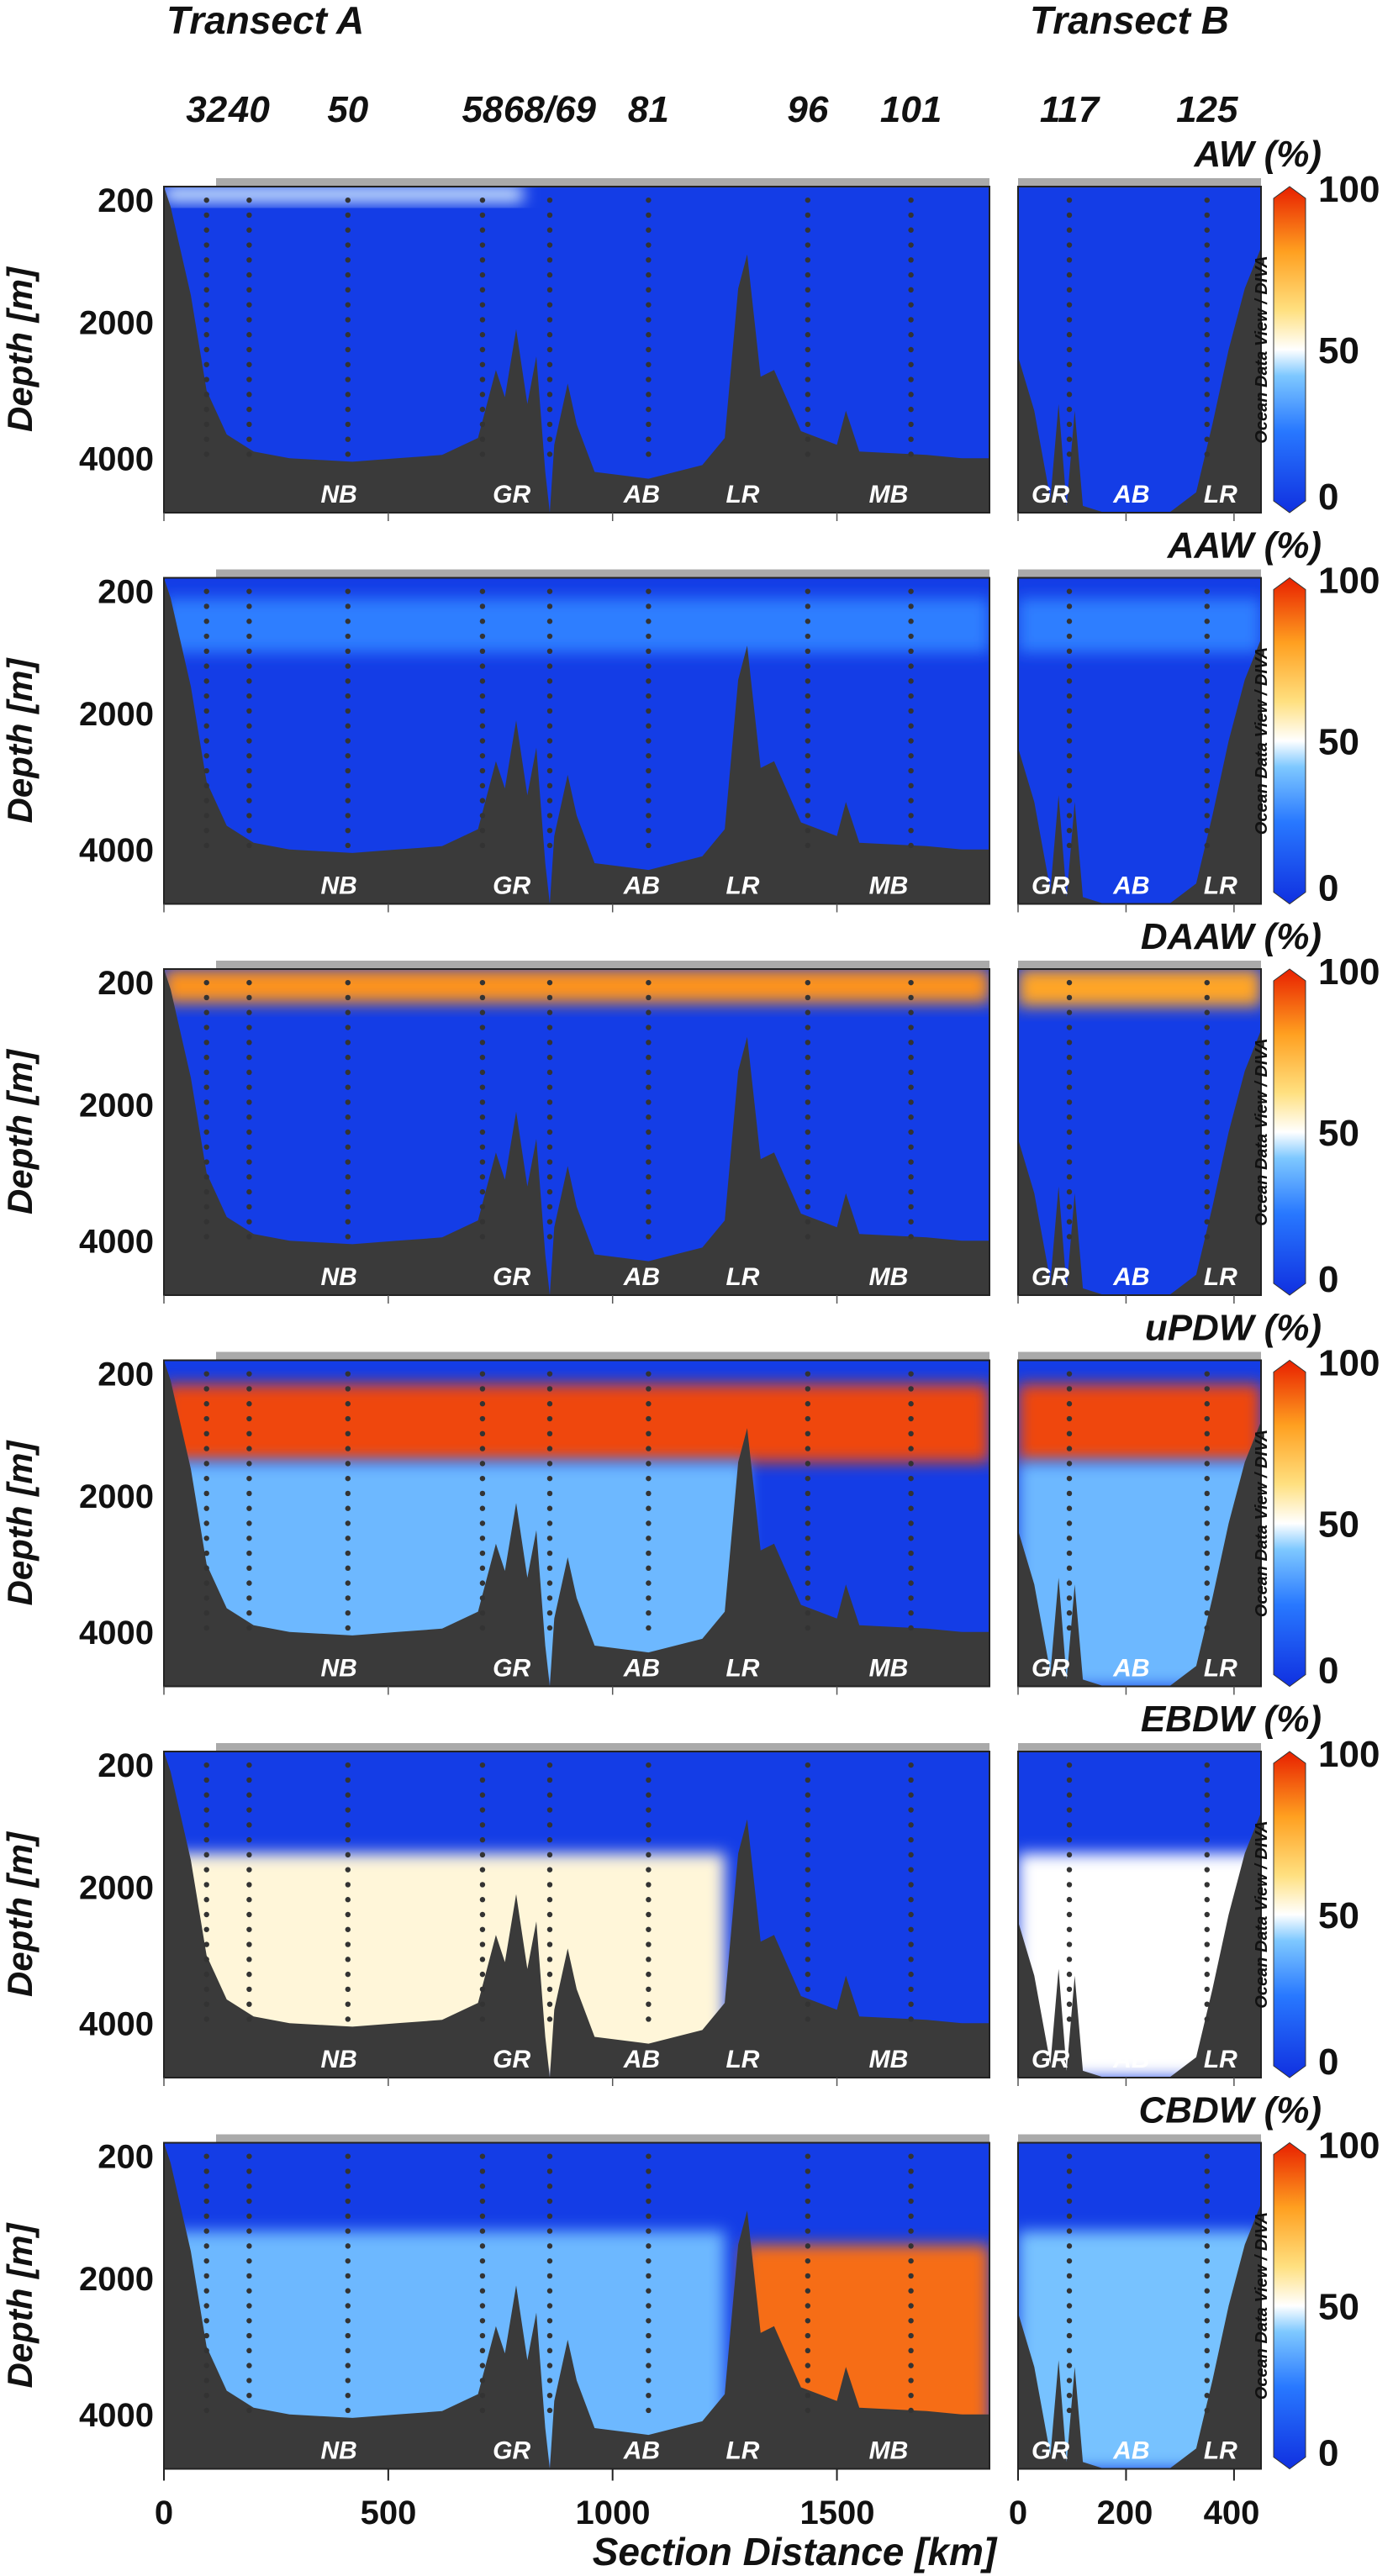 The image size is (1393, 2576). I want to click on water-mass-layer, so click(576, 986).